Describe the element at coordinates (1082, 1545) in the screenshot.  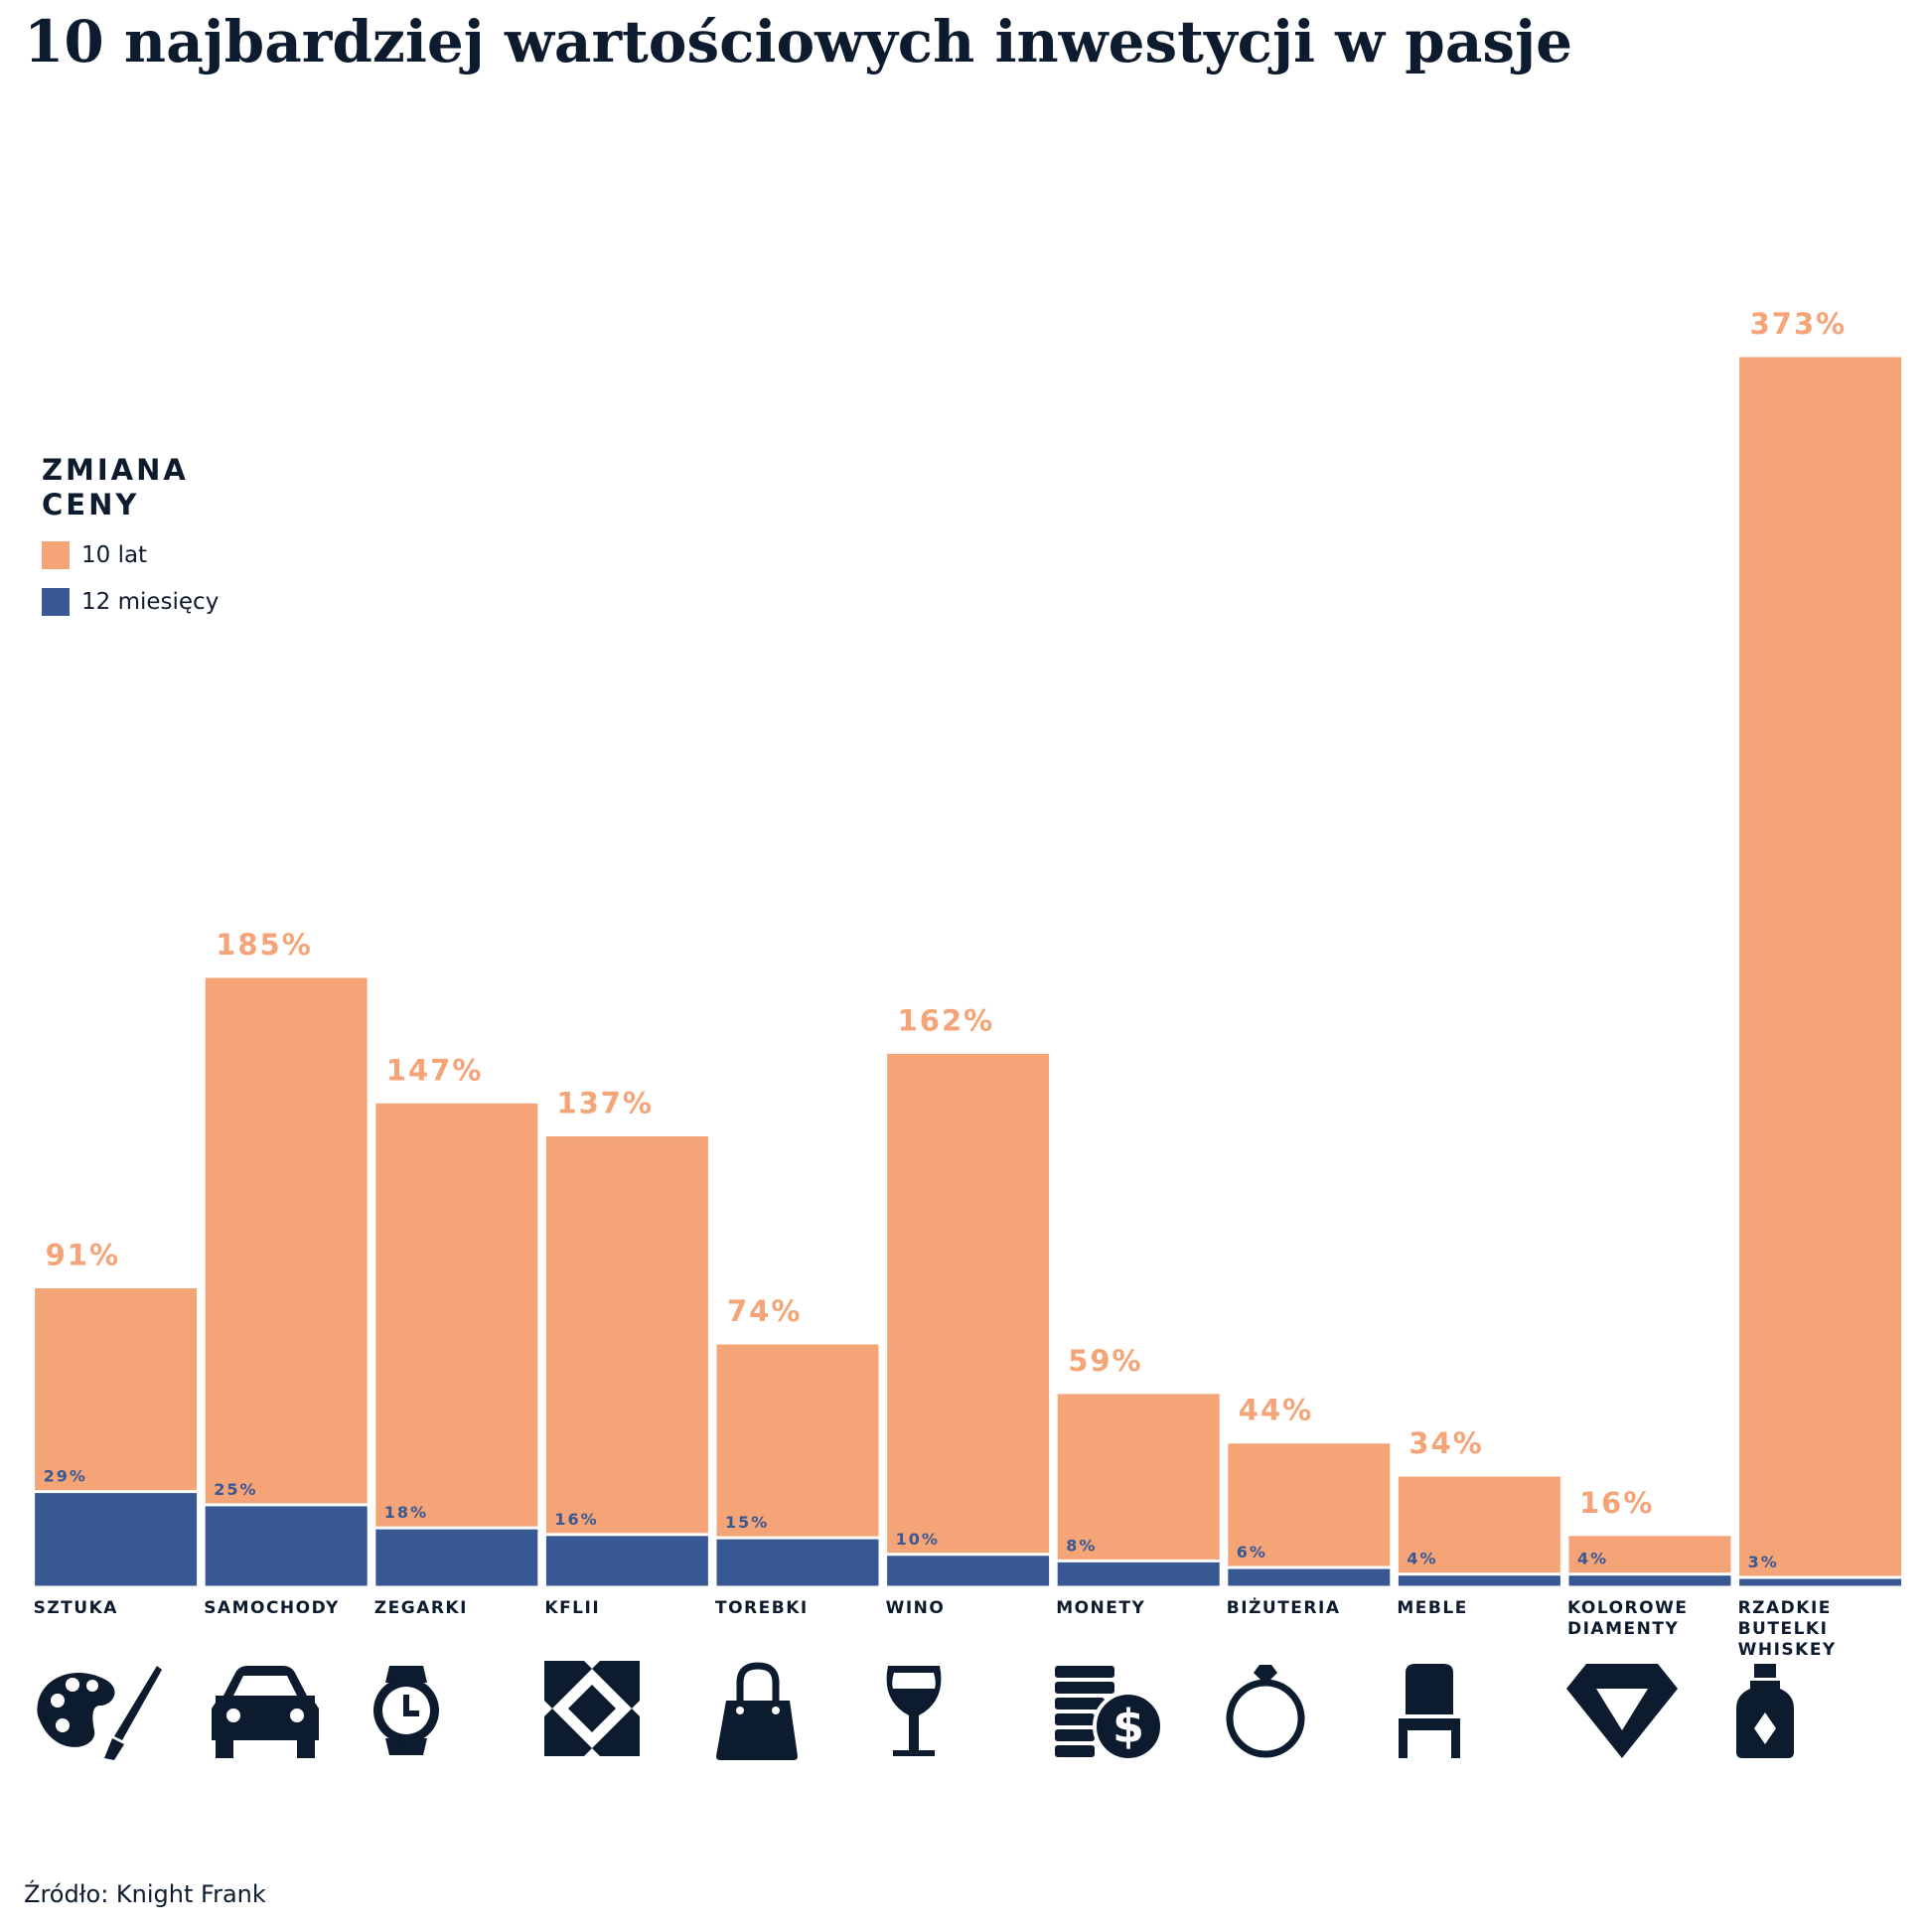
I see `value-label: 8%` at that location.